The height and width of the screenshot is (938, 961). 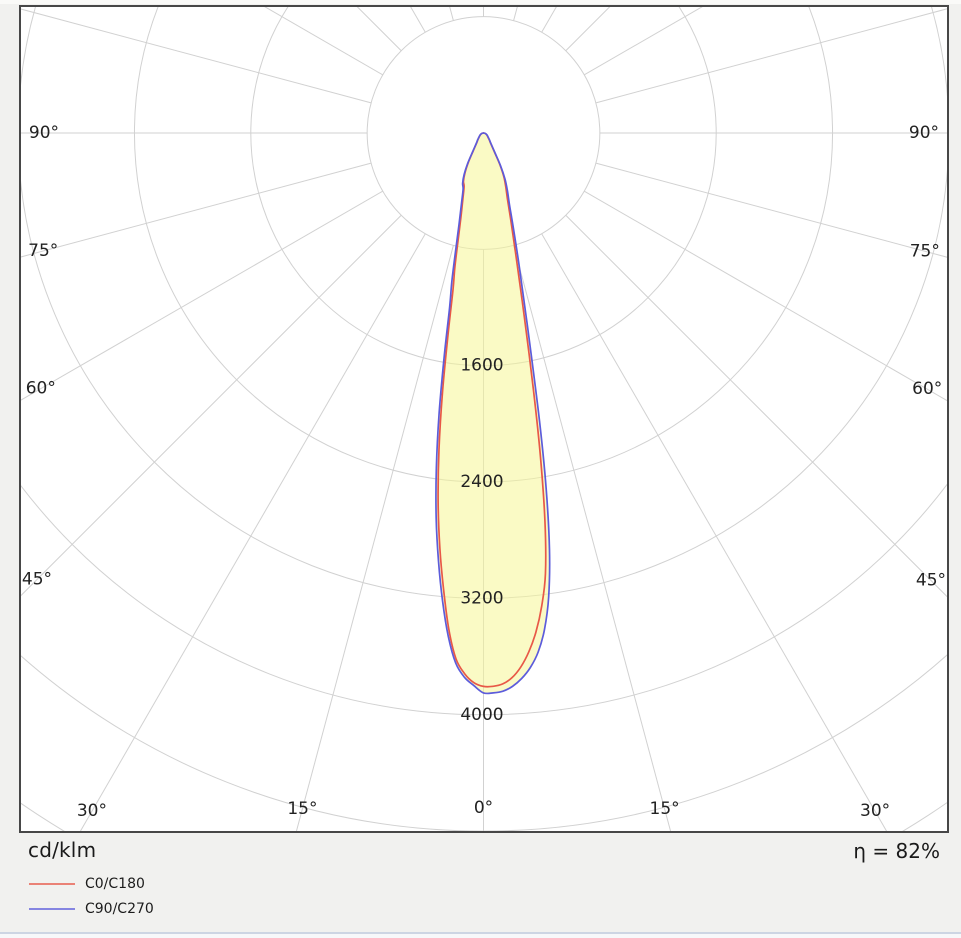 What do you see at coordinates (481, 366) in the screenshot?
I see `ring-label: 1600` at bounding box center [481, 366].